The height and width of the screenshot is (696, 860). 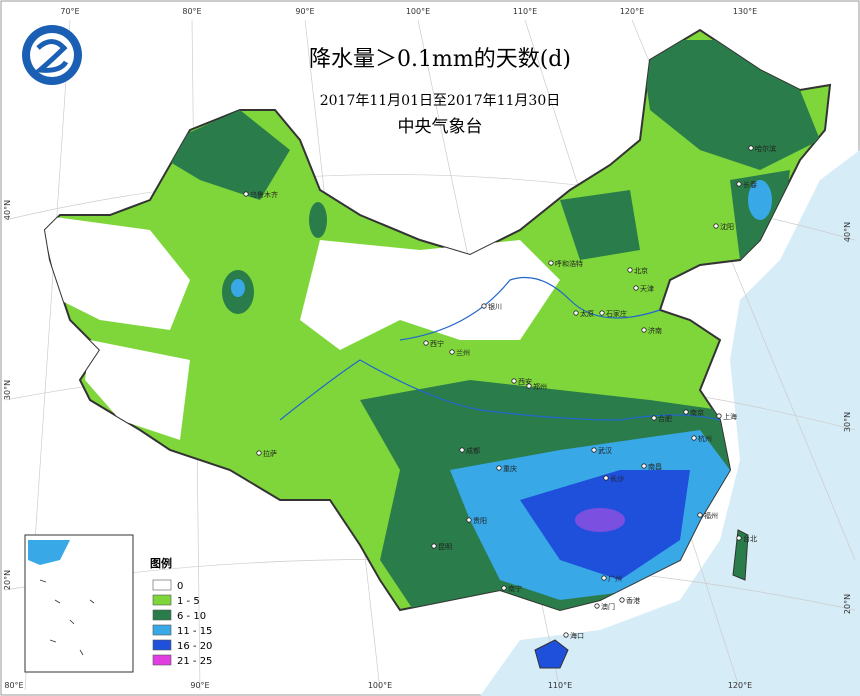 I want to click on city-label: 太原, so click(x=587, y=313).